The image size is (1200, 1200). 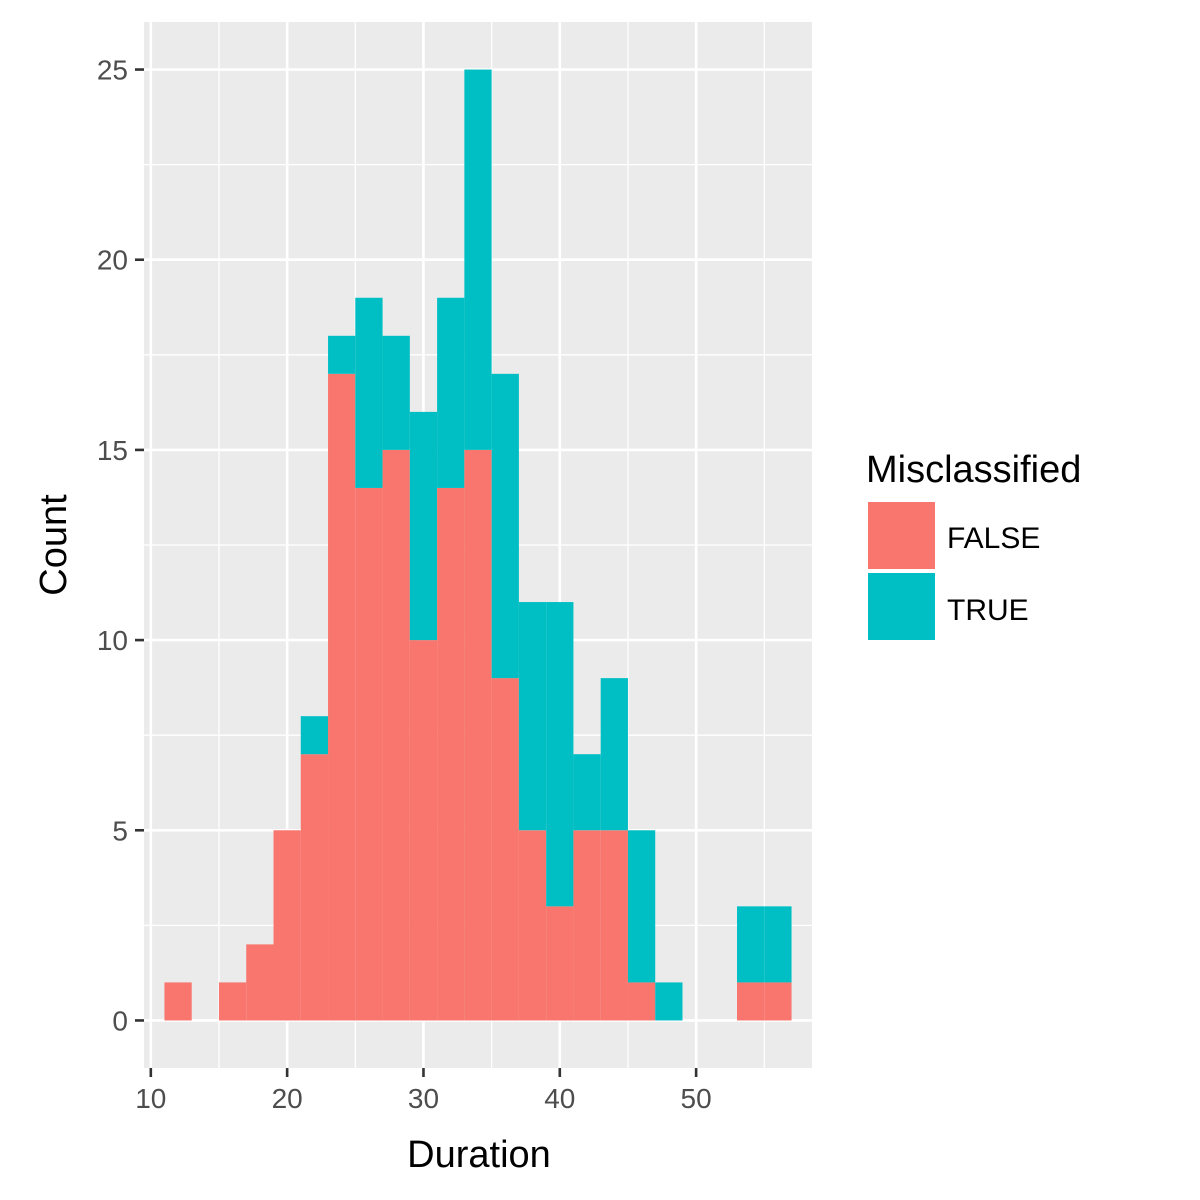 What do you see at coordinates (112, 640) in the screenshot?
I see `y-tick-label: 10` at bounding box center [112, 640].